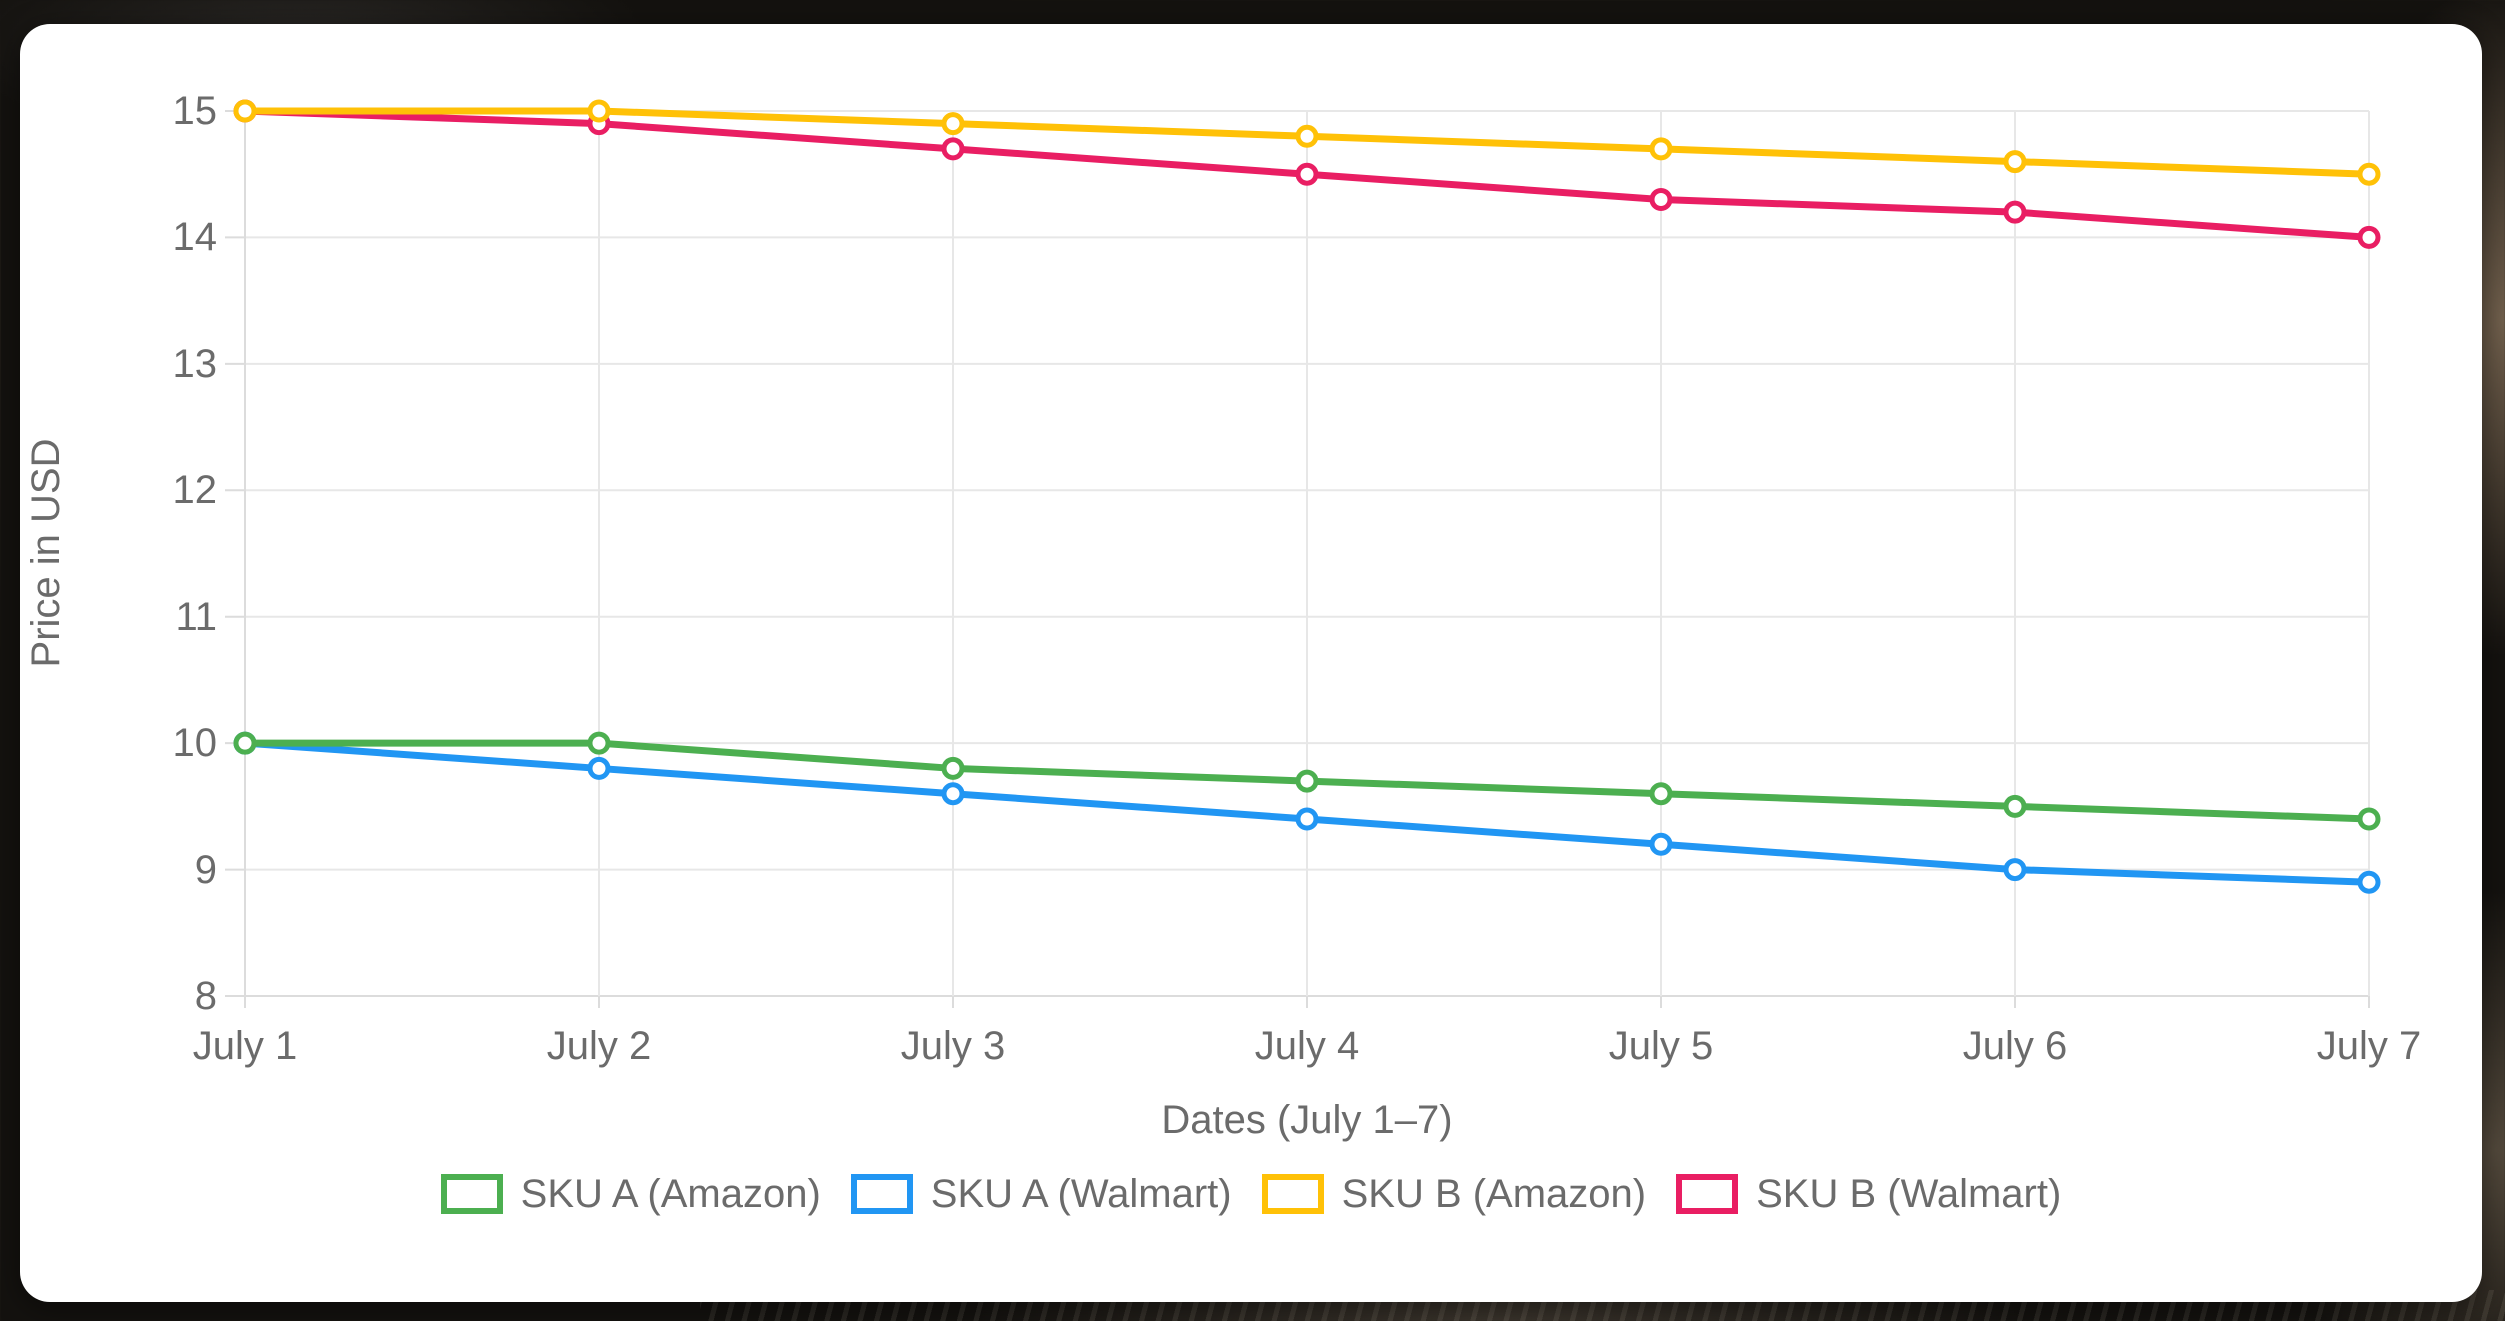  Describe the element at coordinates (599, 1046) in the screenshot. I see `x-tick-label: July 2` at that location.